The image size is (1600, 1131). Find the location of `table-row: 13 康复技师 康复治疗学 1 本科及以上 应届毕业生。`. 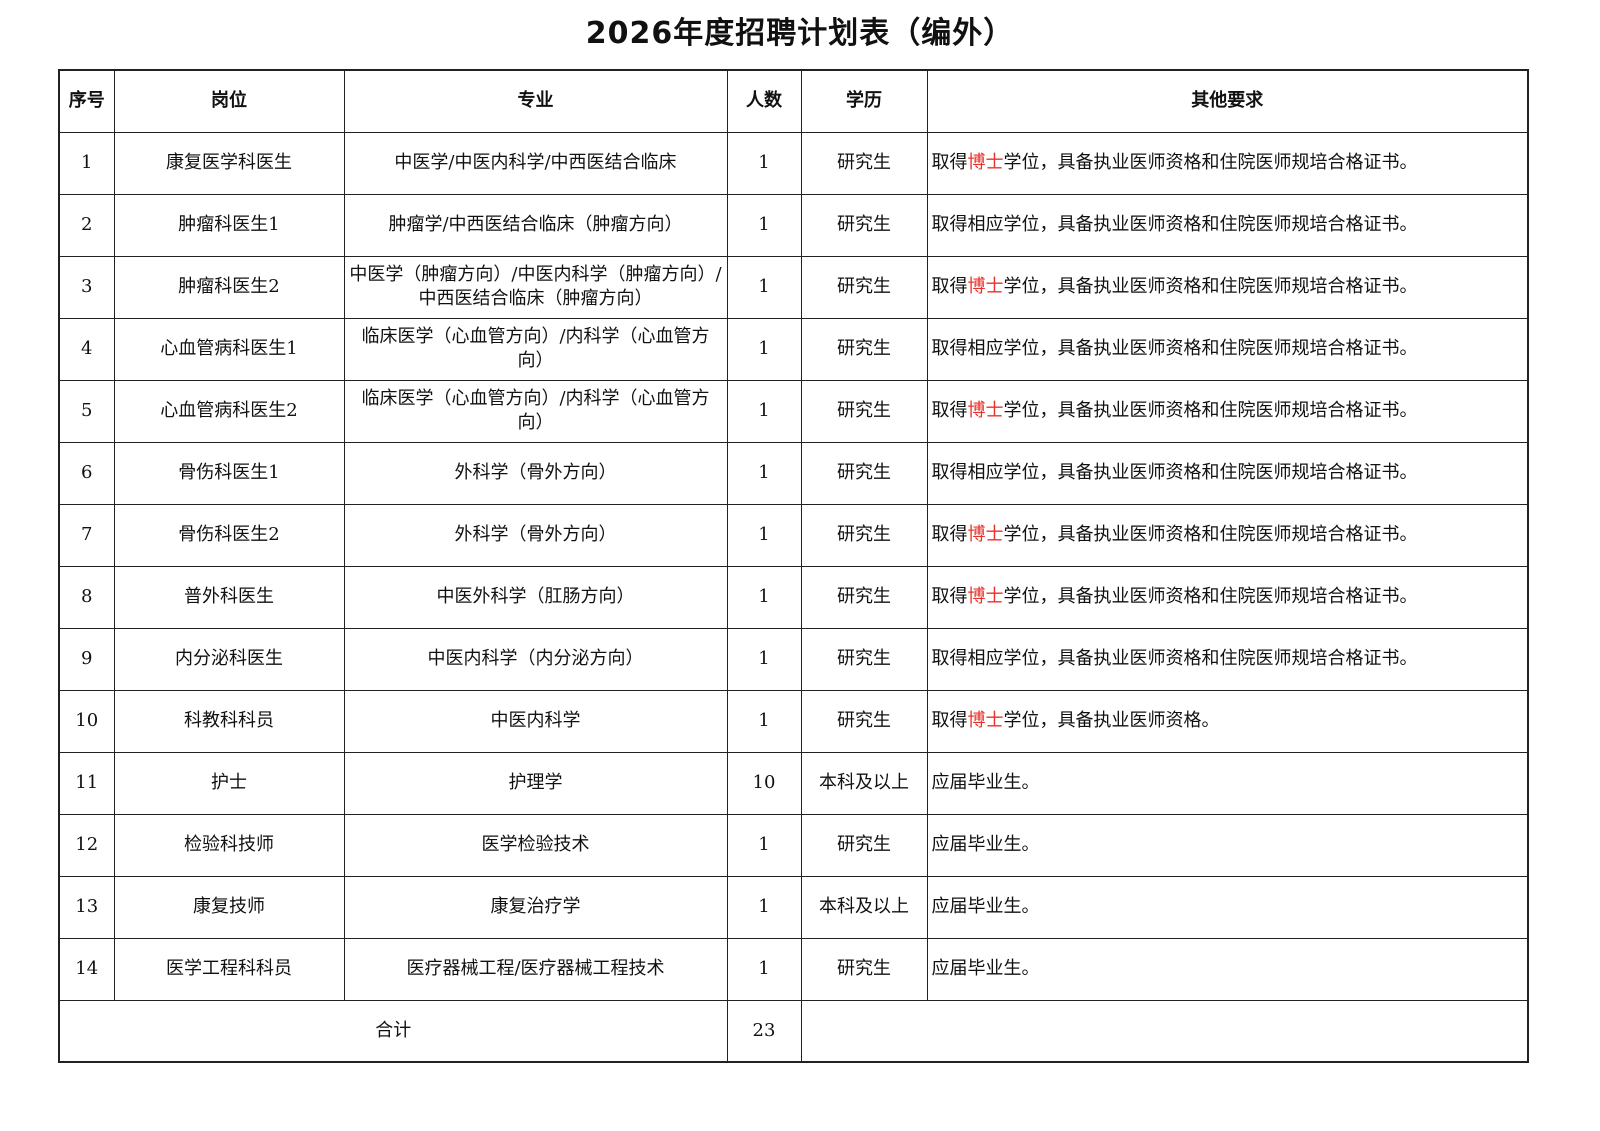

table-row: 13 康复技师 康复治疗学 1 本科及以上 应届毕业生。 is located at coordinates (793, 907).